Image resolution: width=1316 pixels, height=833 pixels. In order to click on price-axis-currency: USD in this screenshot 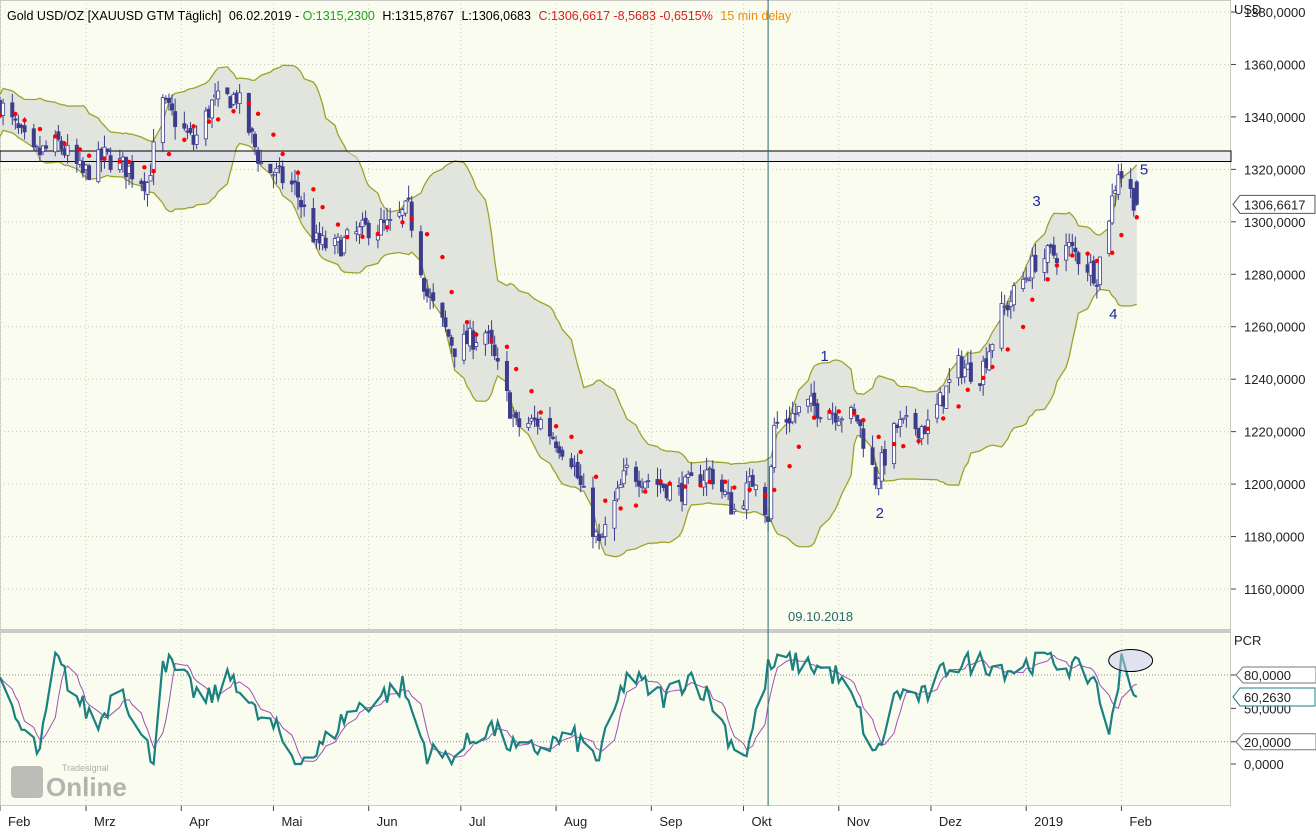, I will do `click(1247, 9)`.